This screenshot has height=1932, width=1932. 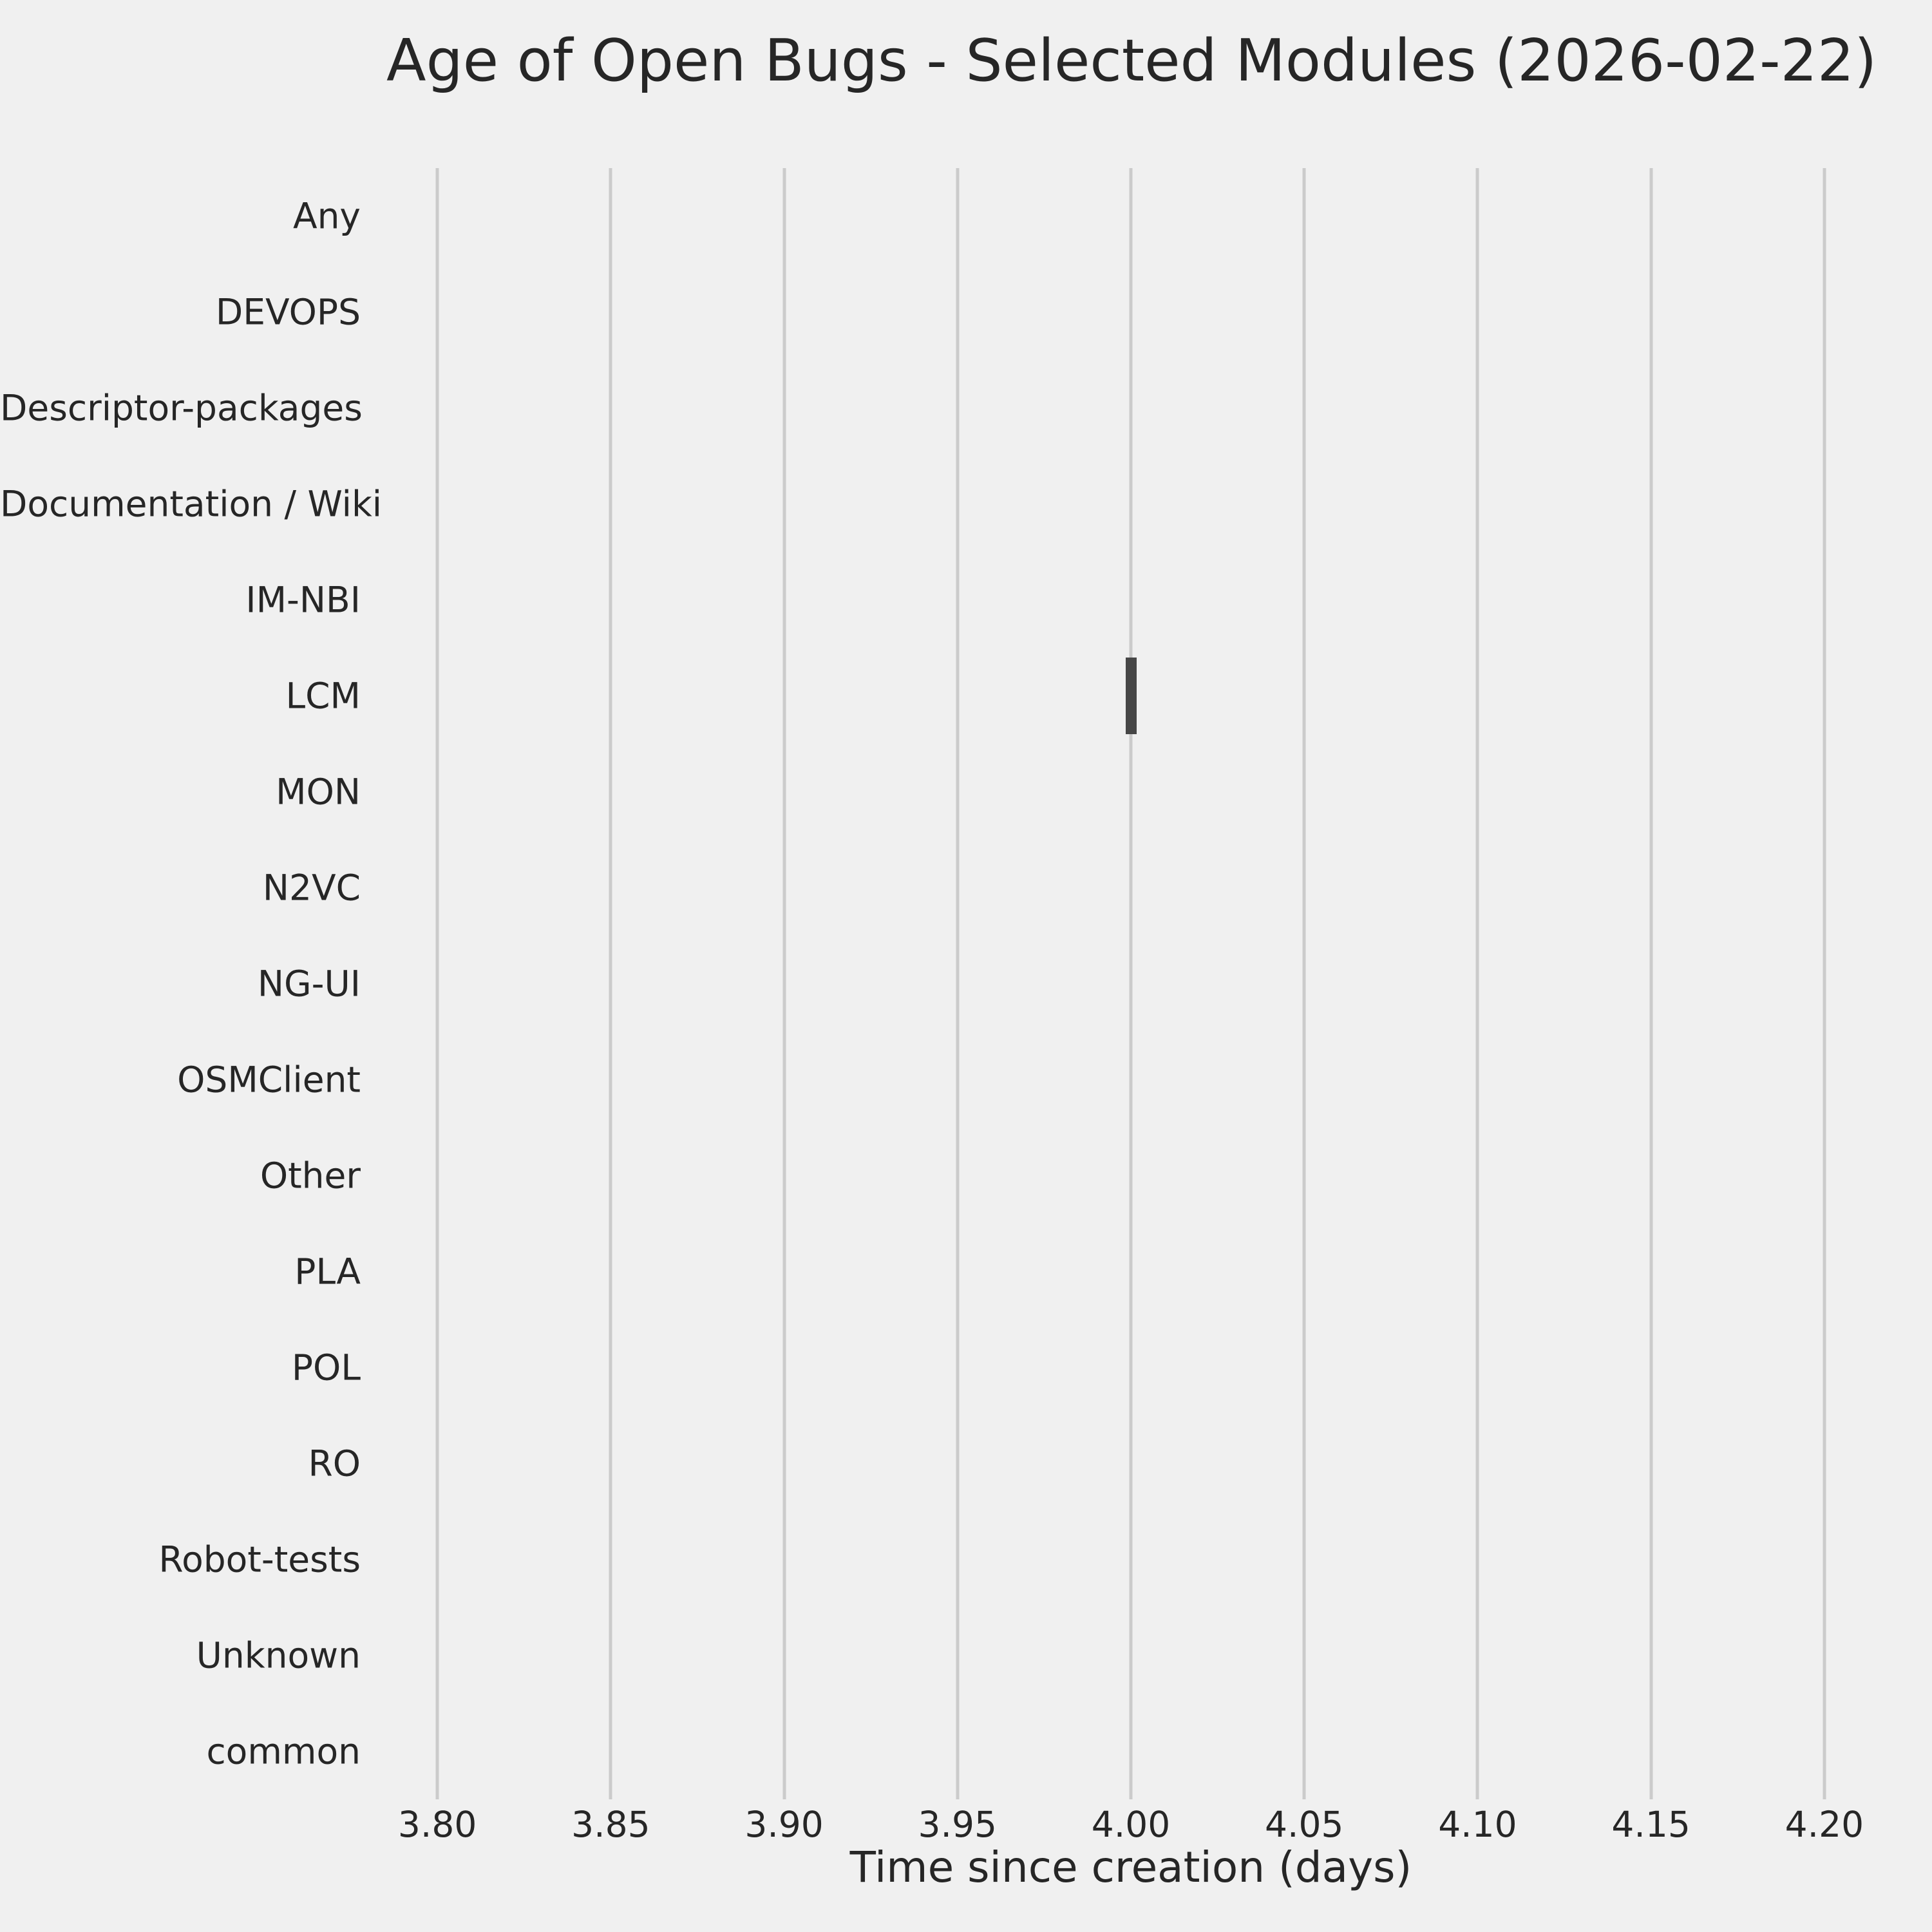 I want to click on gridline-x-4.15, so click(x=1651, y=983).